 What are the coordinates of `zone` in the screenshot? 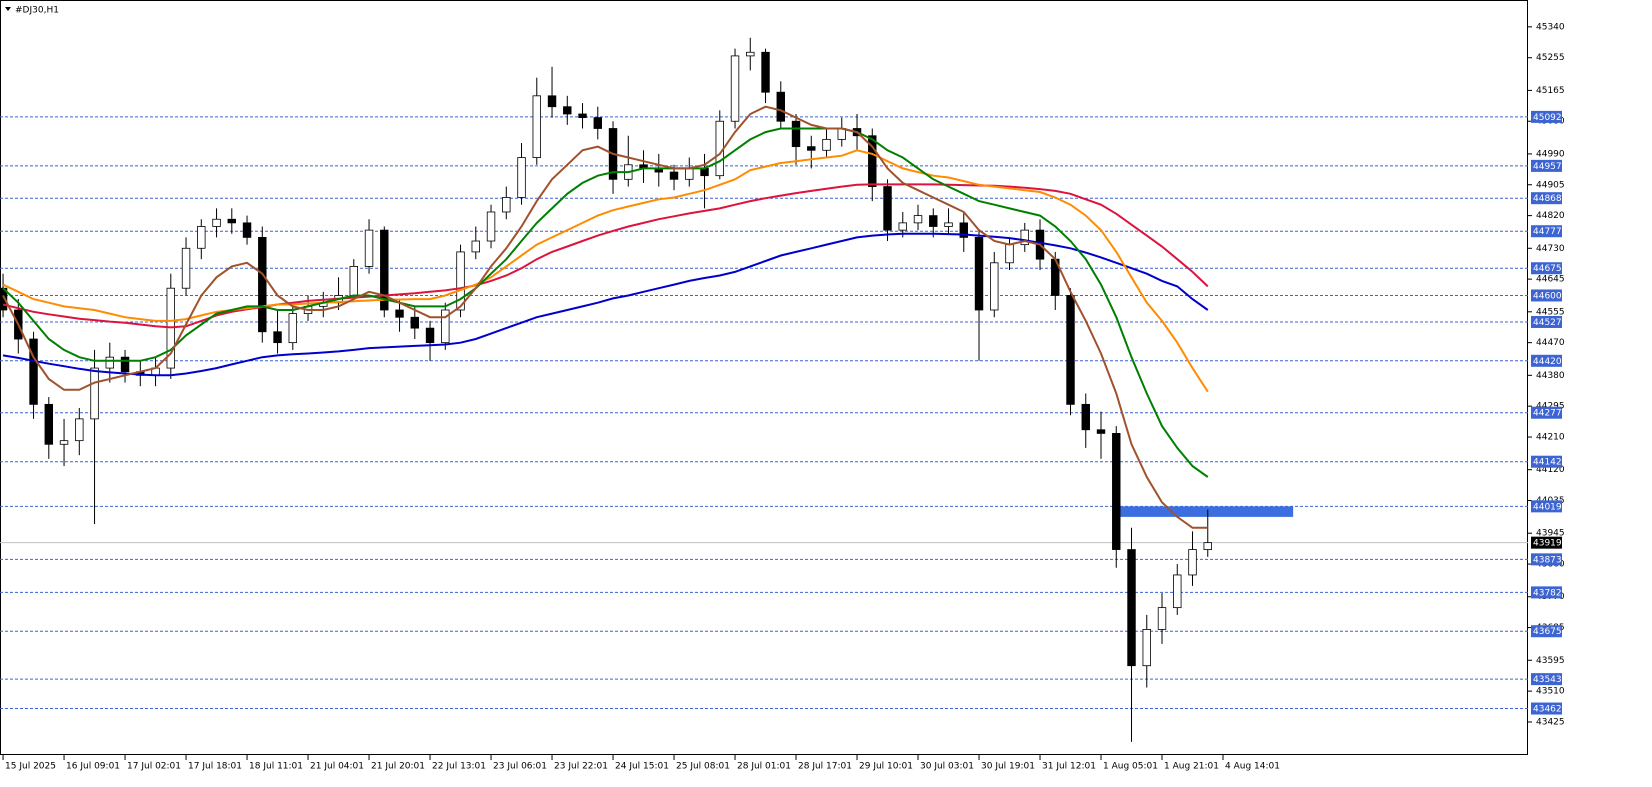 It's located at (1205, 511).